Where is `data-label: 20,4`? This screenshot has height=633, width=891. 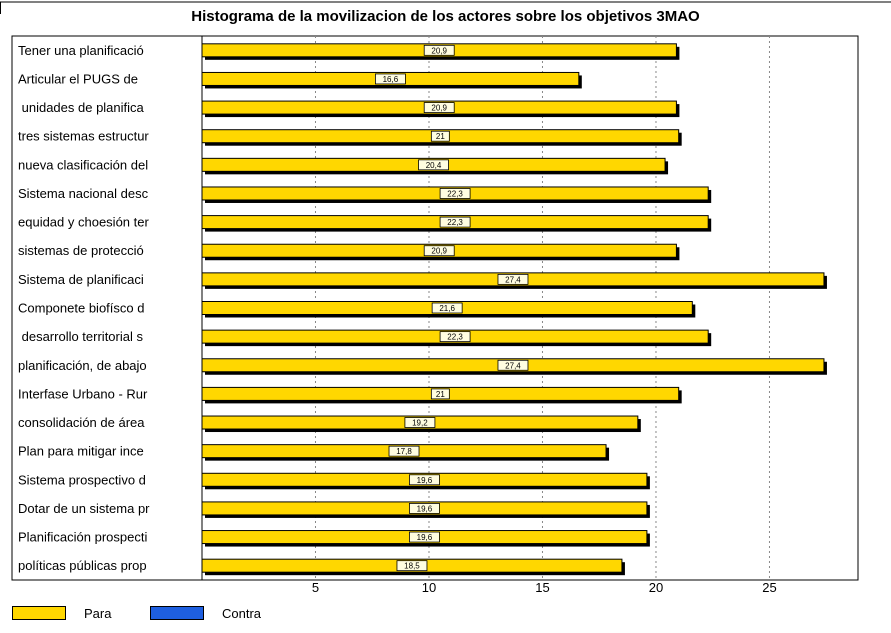
data-label: 20,4 is located at coordinates (434, 165).